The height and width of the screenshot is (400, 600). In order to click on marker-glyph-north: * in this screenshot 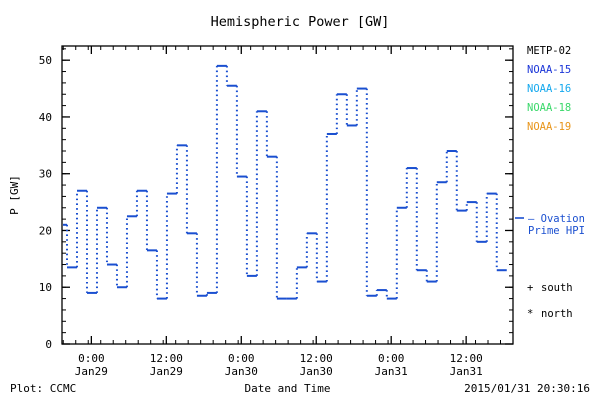, I will do `click(530, 314)`.